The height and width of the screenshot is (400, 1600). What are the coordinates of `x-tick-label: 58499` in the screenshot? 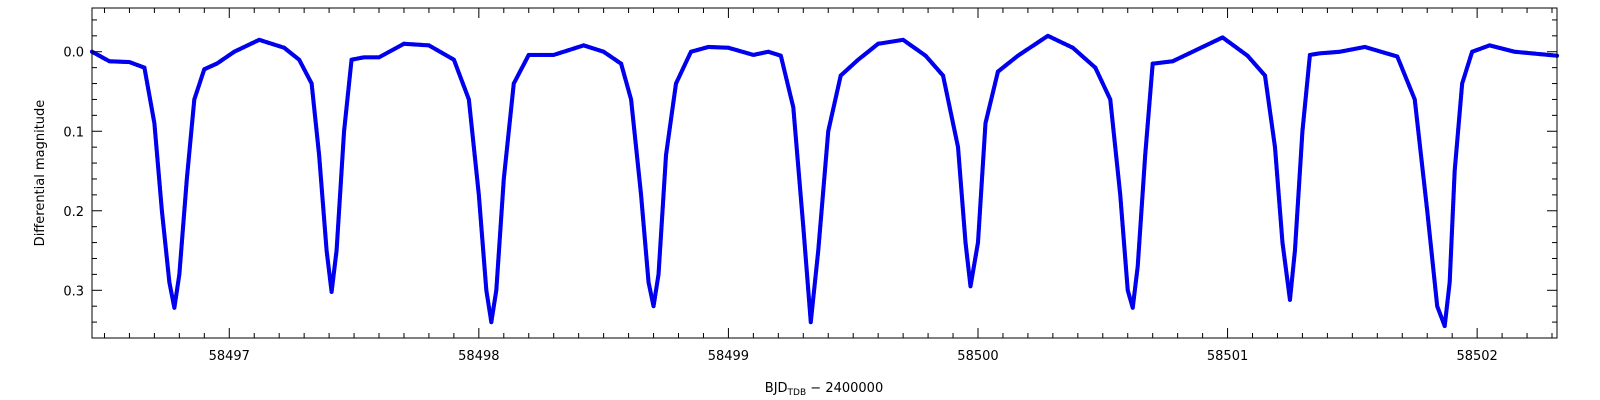 It's located at (728, 356).